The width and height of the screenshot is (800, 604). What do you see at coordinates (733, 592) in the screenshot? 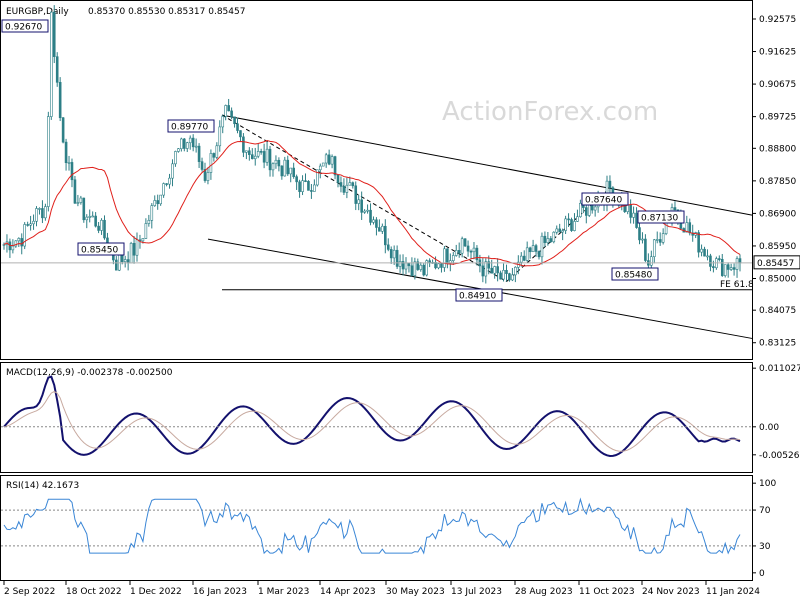
I see `x-tick-label: 11 Jan 2024` at bounding box center [733, 592].